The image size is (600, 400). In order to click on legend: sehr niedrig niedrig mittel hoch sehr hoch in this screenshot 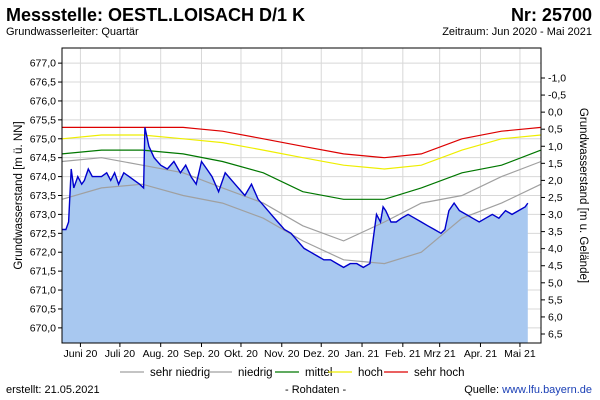, I will do `click(292, 373)`.